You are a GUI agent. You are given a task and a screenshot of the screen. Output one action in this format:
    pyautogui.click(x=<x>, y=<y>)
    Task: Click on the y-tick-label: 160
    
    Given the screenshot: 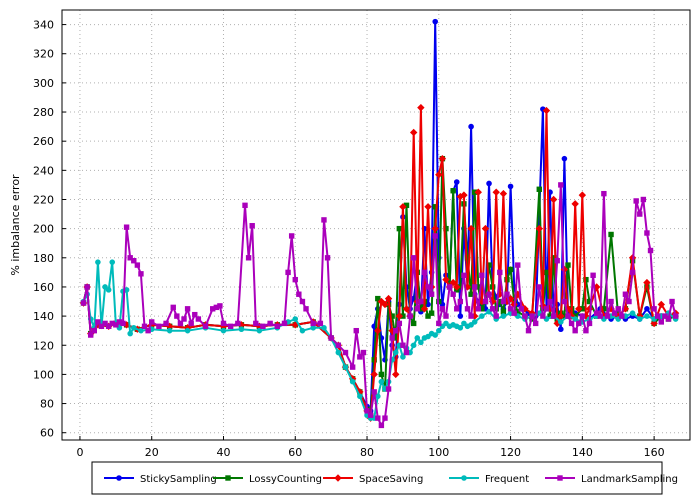 What is the action you would take?
    pyautogui.click(x=43, y=287)
    